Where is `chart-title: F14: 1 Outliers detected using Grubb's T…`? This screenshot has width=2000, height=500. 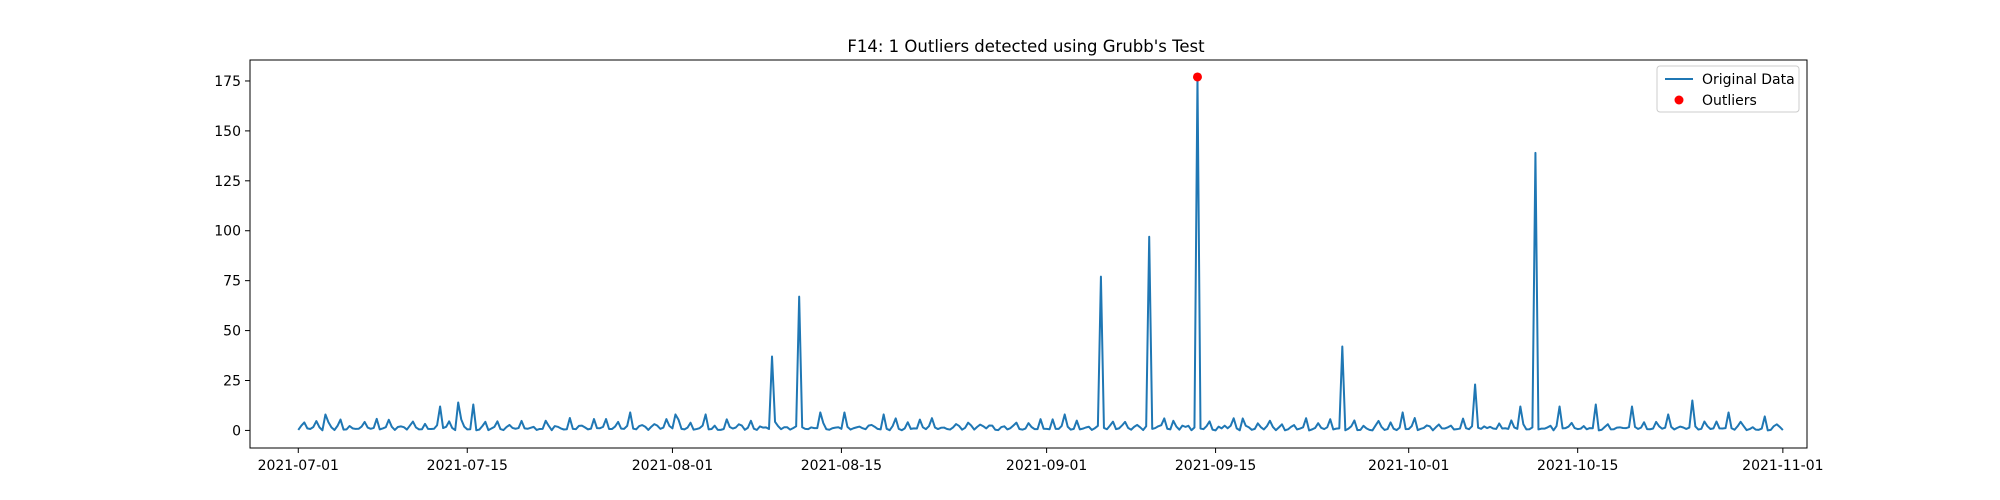 chart-title: F14: 1 Outliers detected using Grubb's T… is located at coordinates (1026, 46).